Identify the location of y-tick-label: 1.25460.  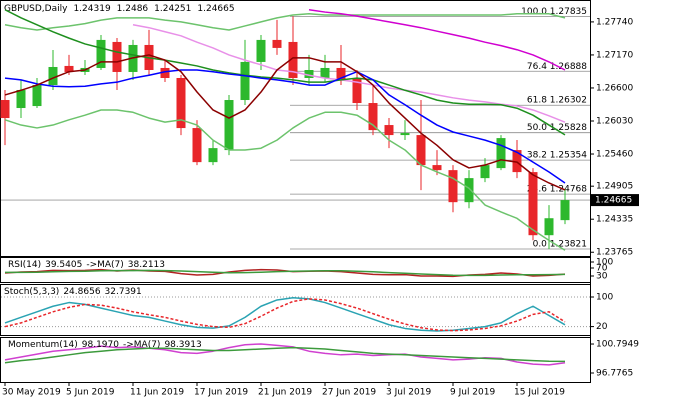
(614, 155).